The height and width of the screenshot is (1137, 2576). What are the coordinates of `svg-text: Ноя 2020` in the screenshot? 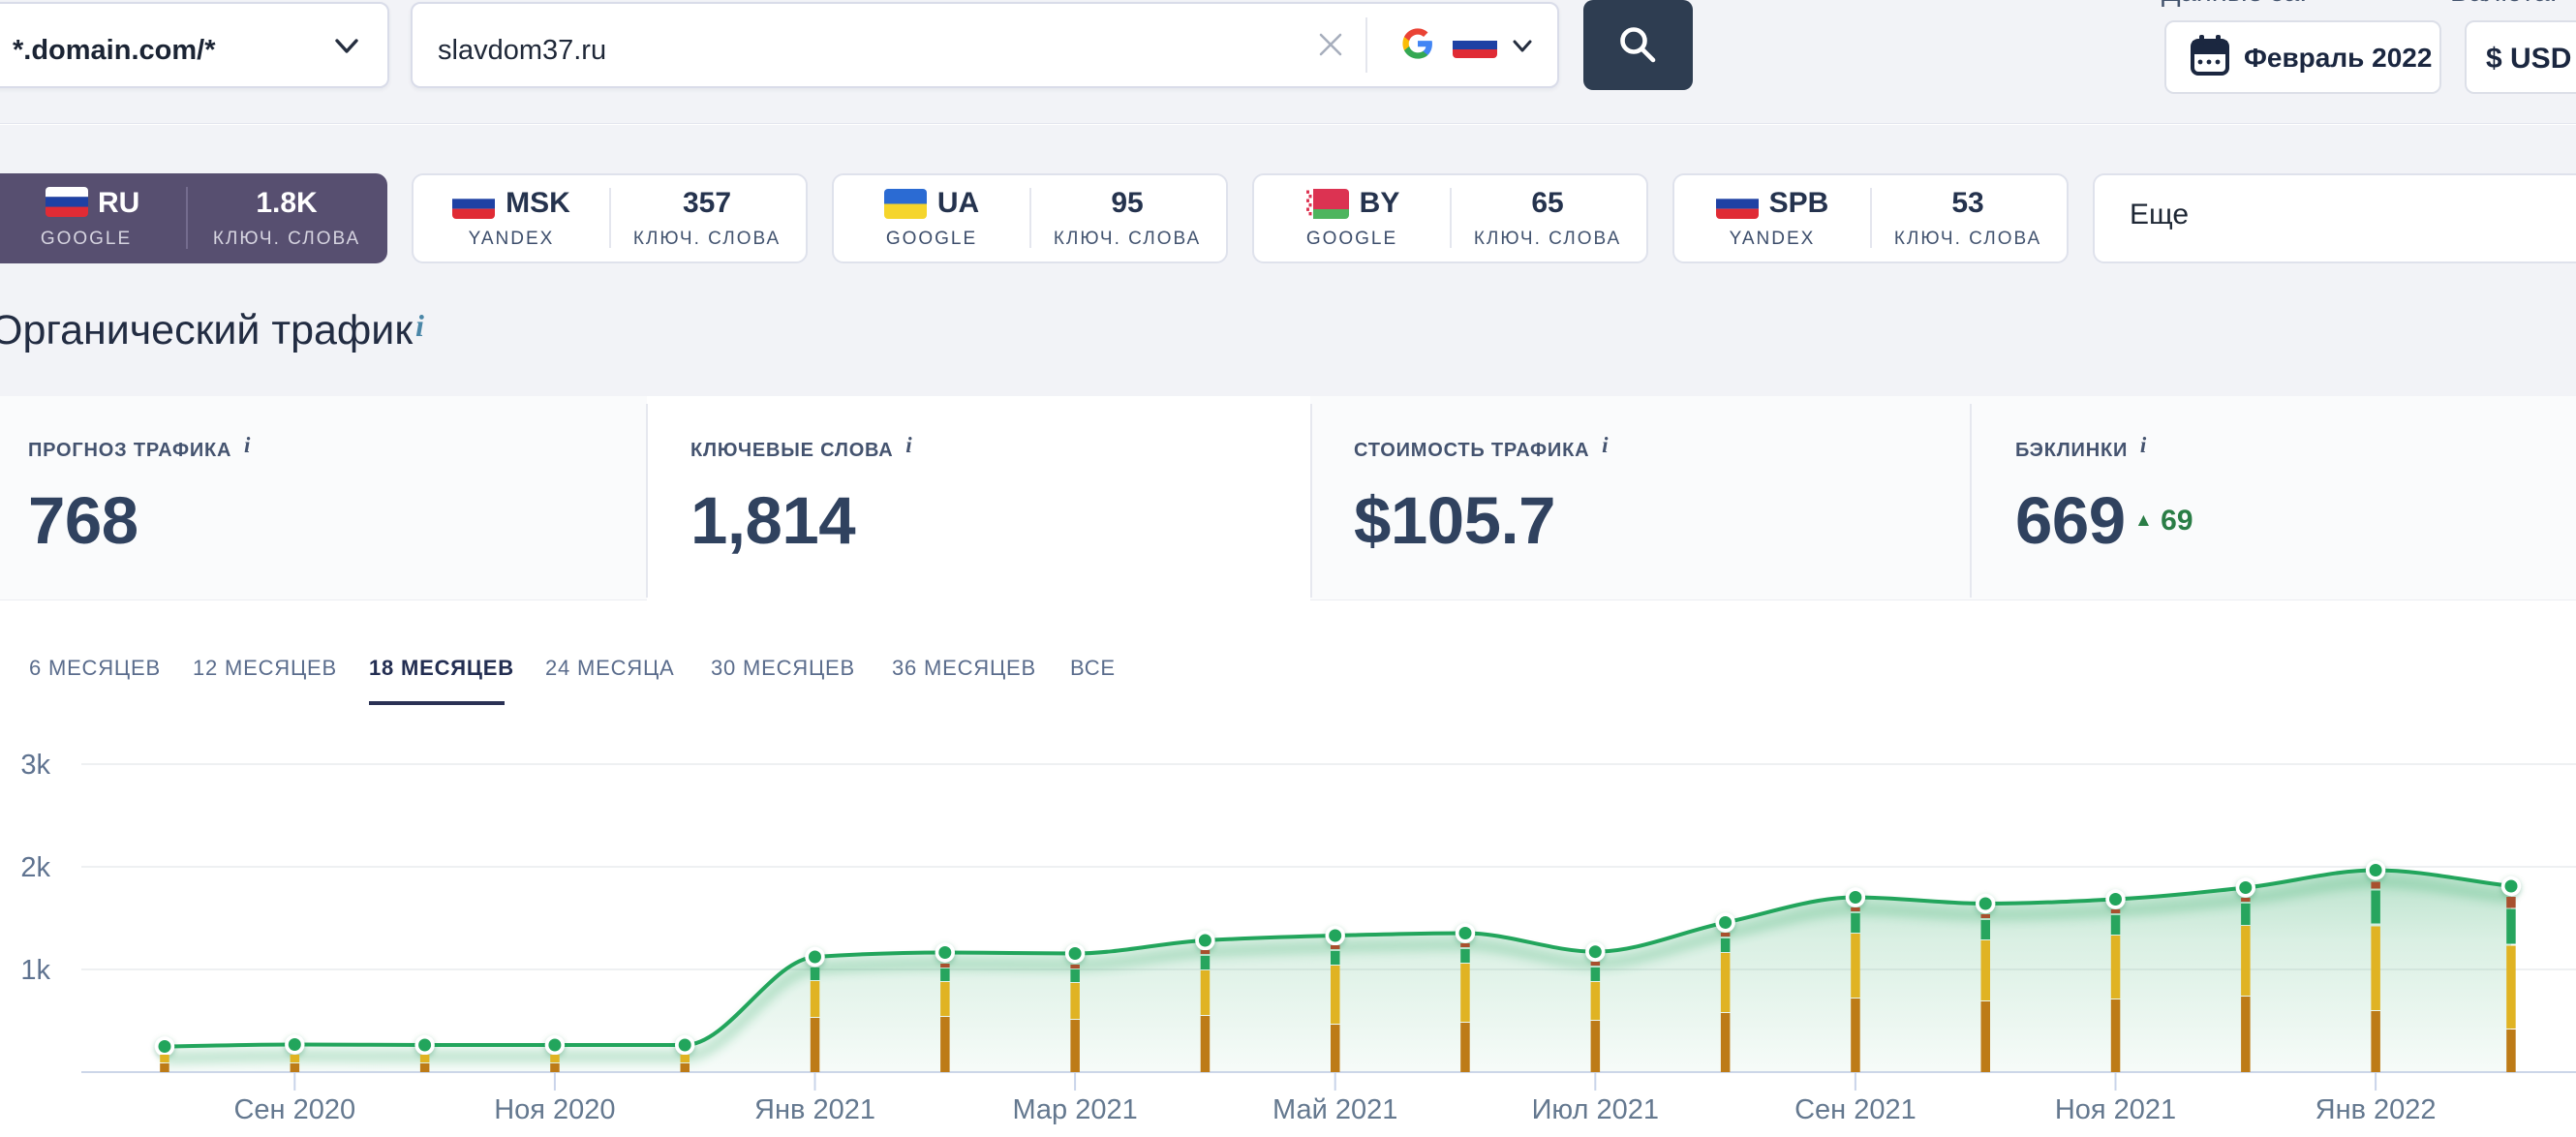 It's located at (554, 1109).